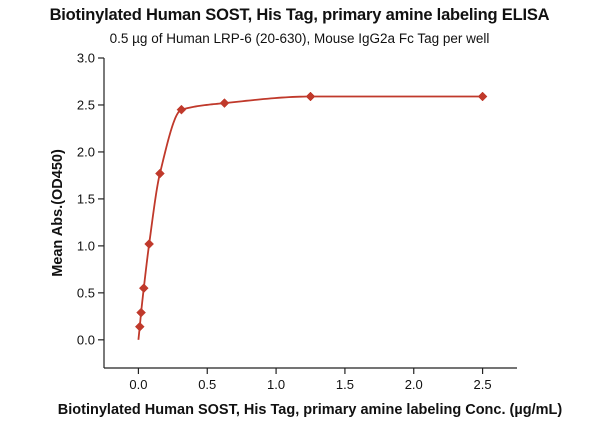 This screenshot has width=599, height=428. What do you see at coordinates (207, 384) in the screenshot?
I see `x-tick-label: 0.5` at bounding box center [207, 384].